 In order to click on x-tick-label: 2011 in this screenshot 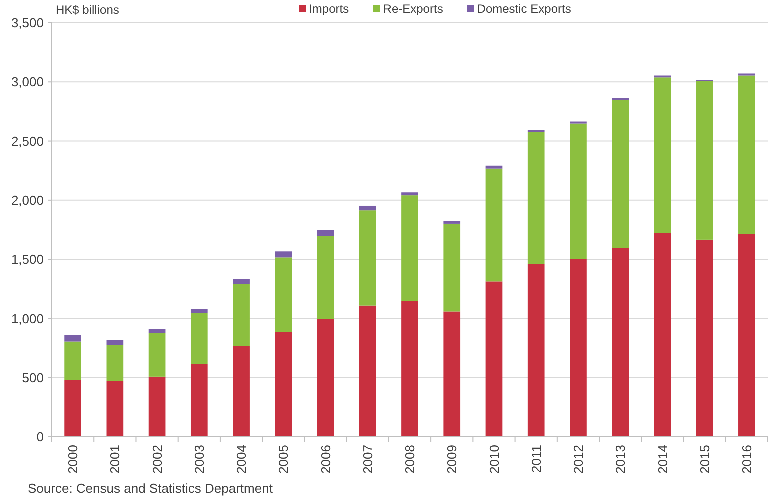, I will do `click(536, 459)`.